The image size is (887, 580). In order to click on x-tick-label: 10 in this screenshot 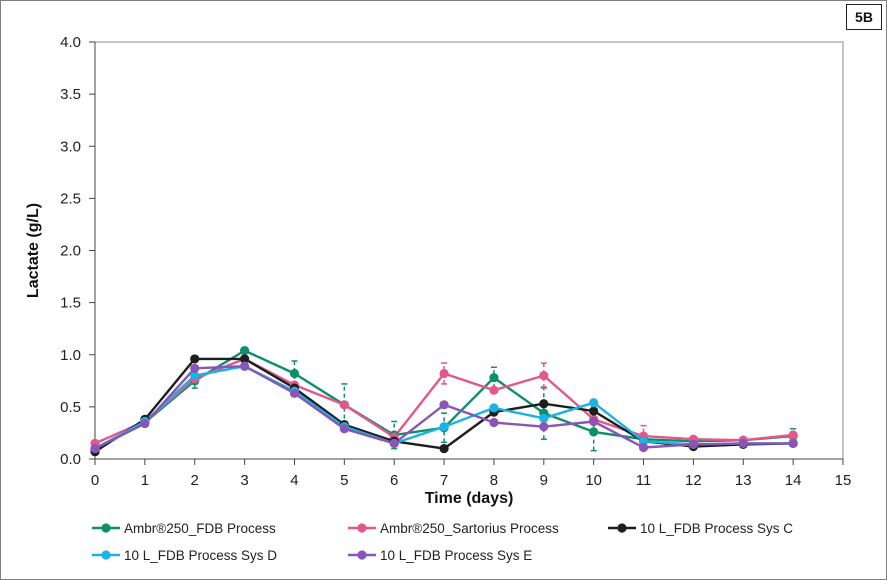, I will do `click(593, 480)`.